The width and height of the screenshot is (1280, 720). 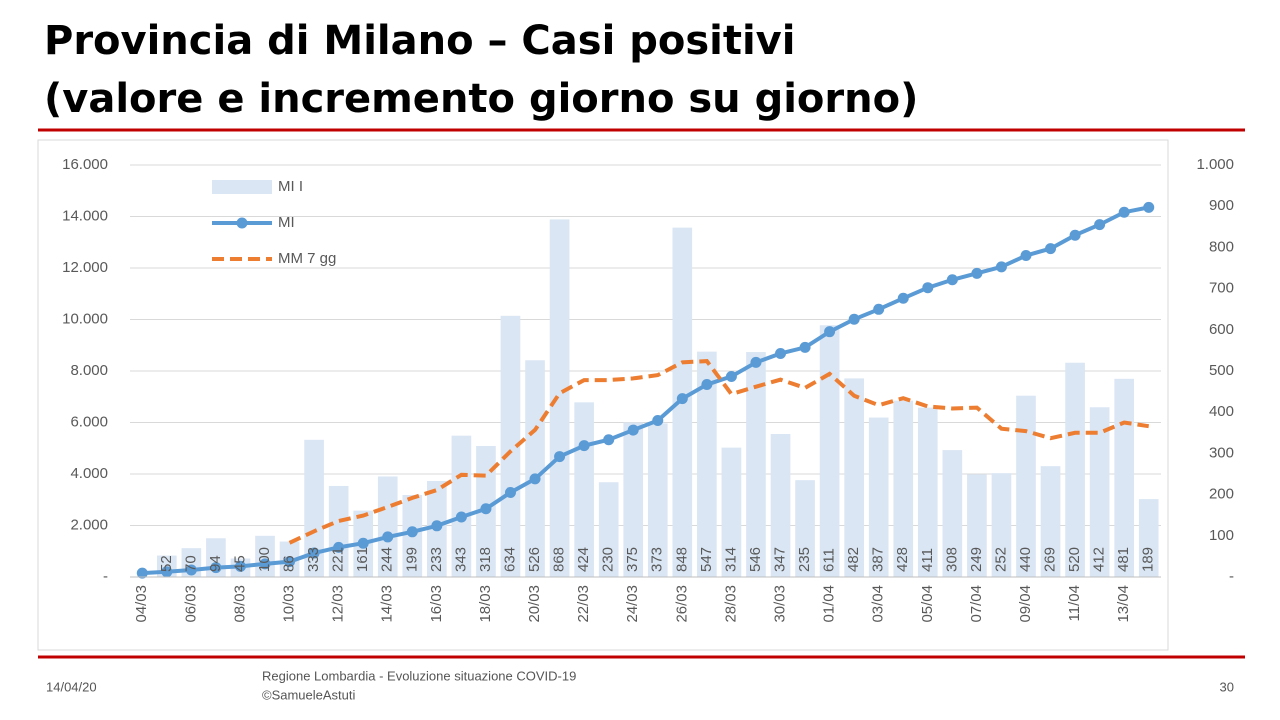 I want to click on data-label: 94, so click(x=215, y=563).